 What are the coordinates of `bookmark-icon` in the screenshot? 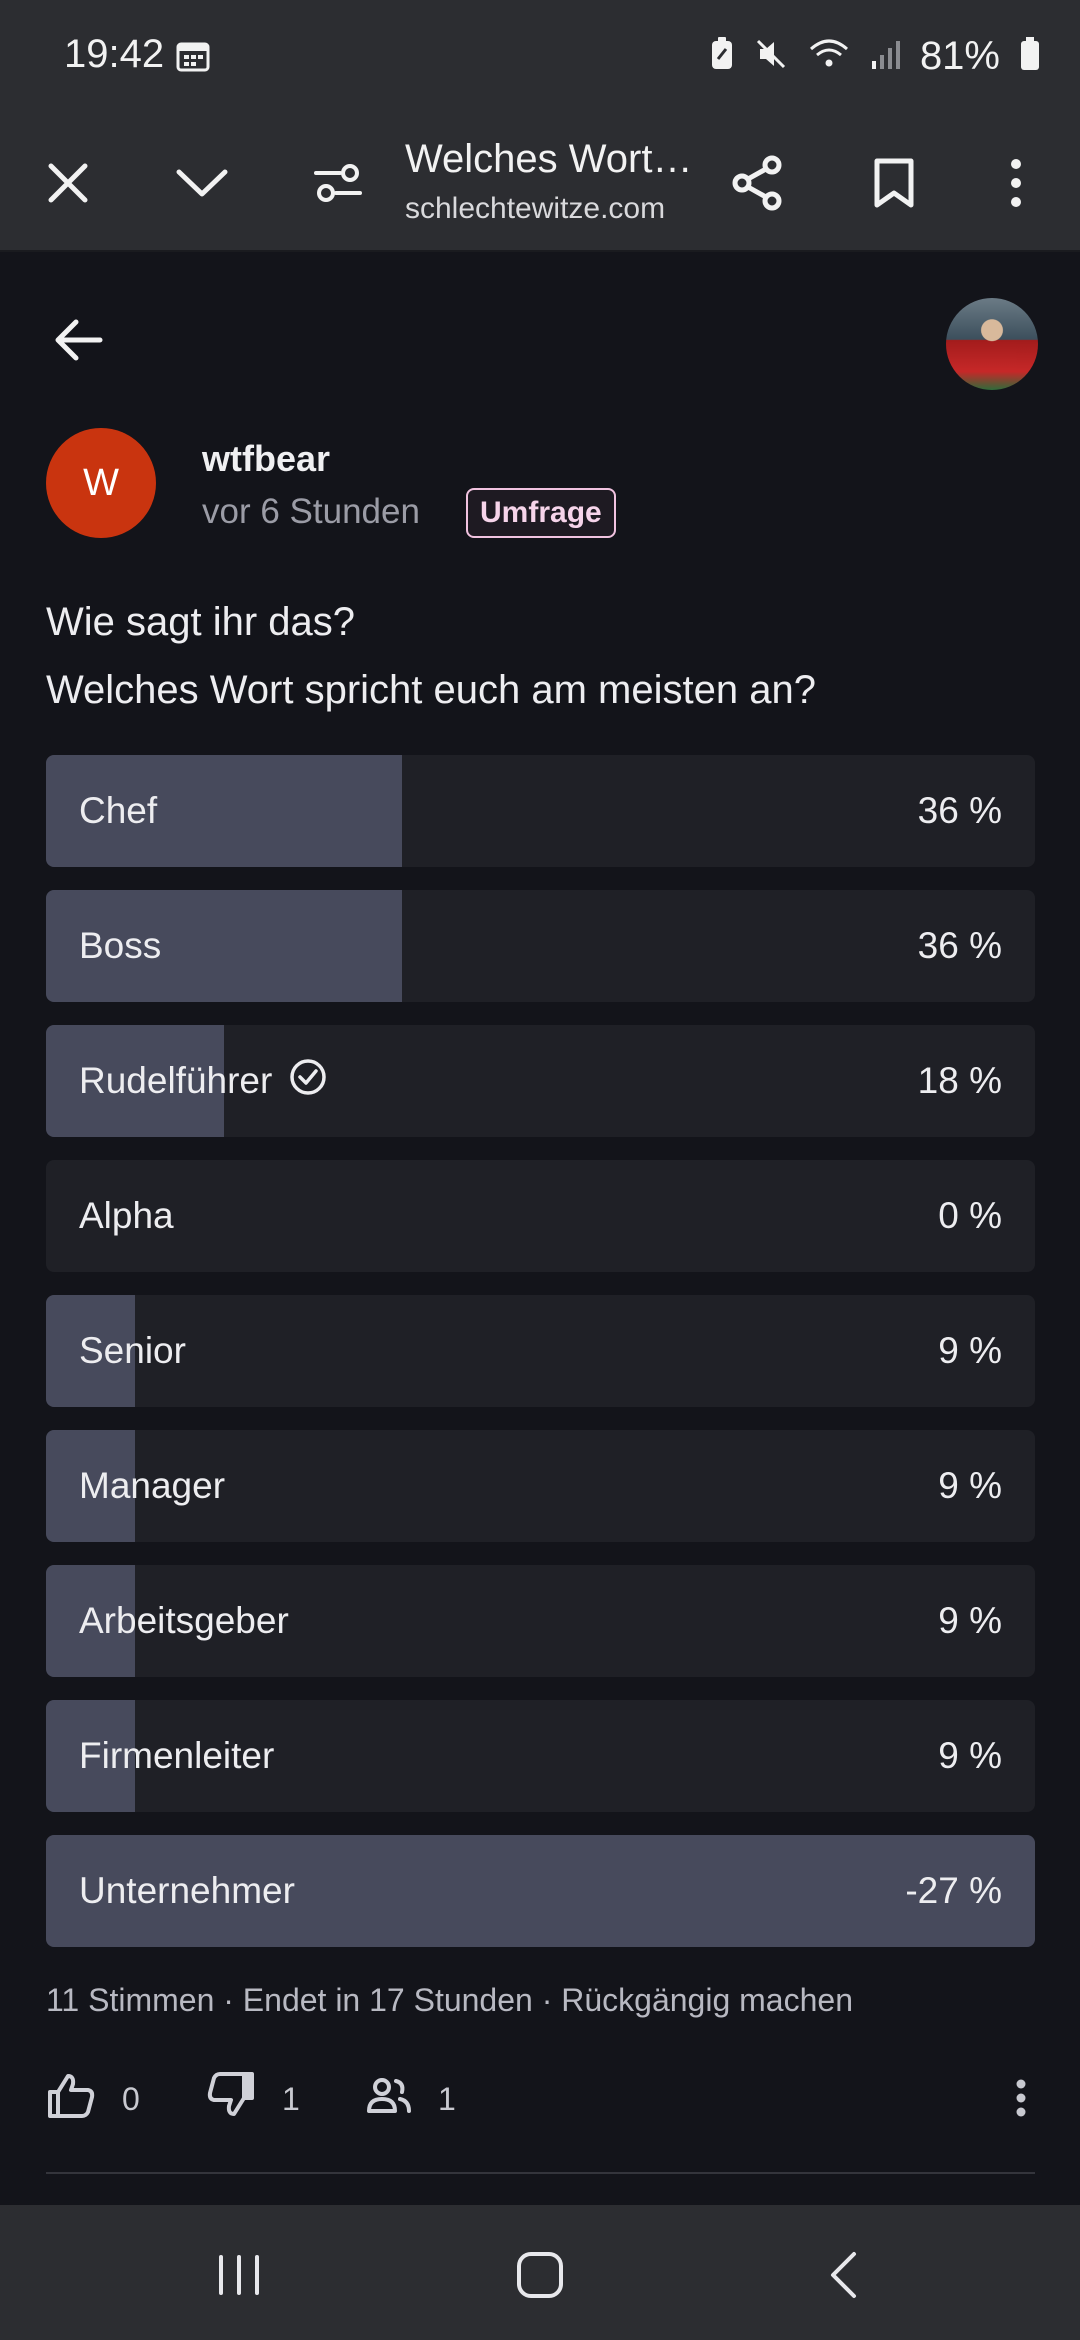 It's located at (894, 183).